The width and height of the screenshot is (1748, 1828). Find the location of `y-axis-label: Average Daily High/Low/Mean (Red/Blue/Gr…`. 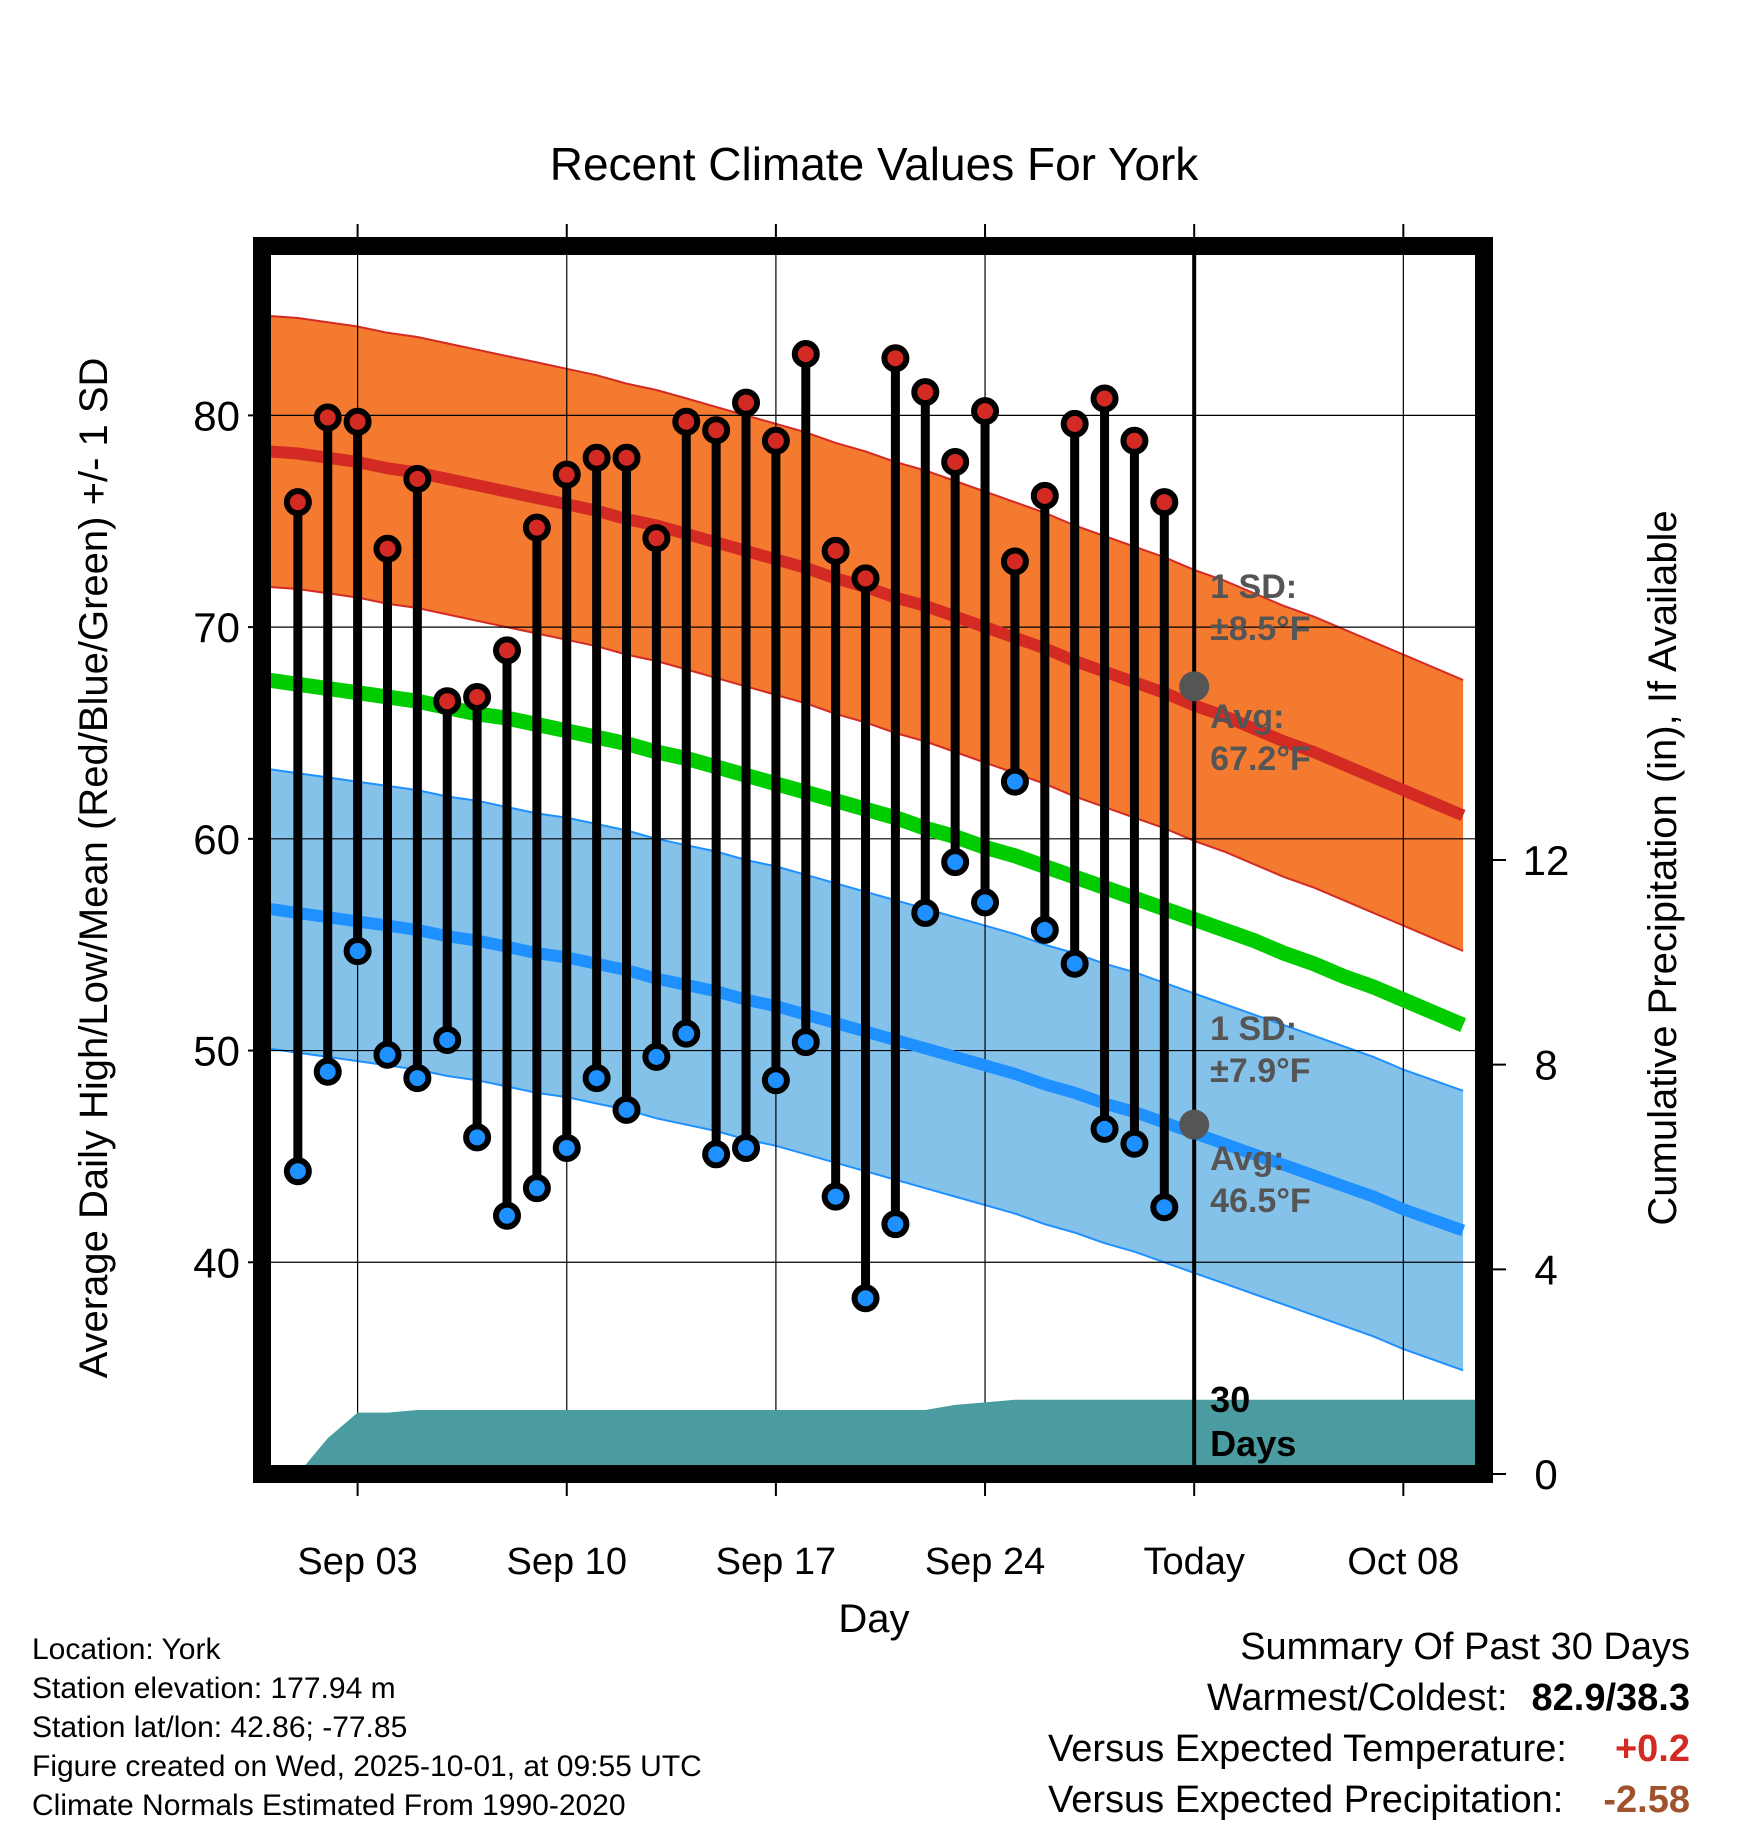

y-axis-label: Average Daily High/Low/Mean (Red/Blue/Gr… is located at coordinates (94, 868).